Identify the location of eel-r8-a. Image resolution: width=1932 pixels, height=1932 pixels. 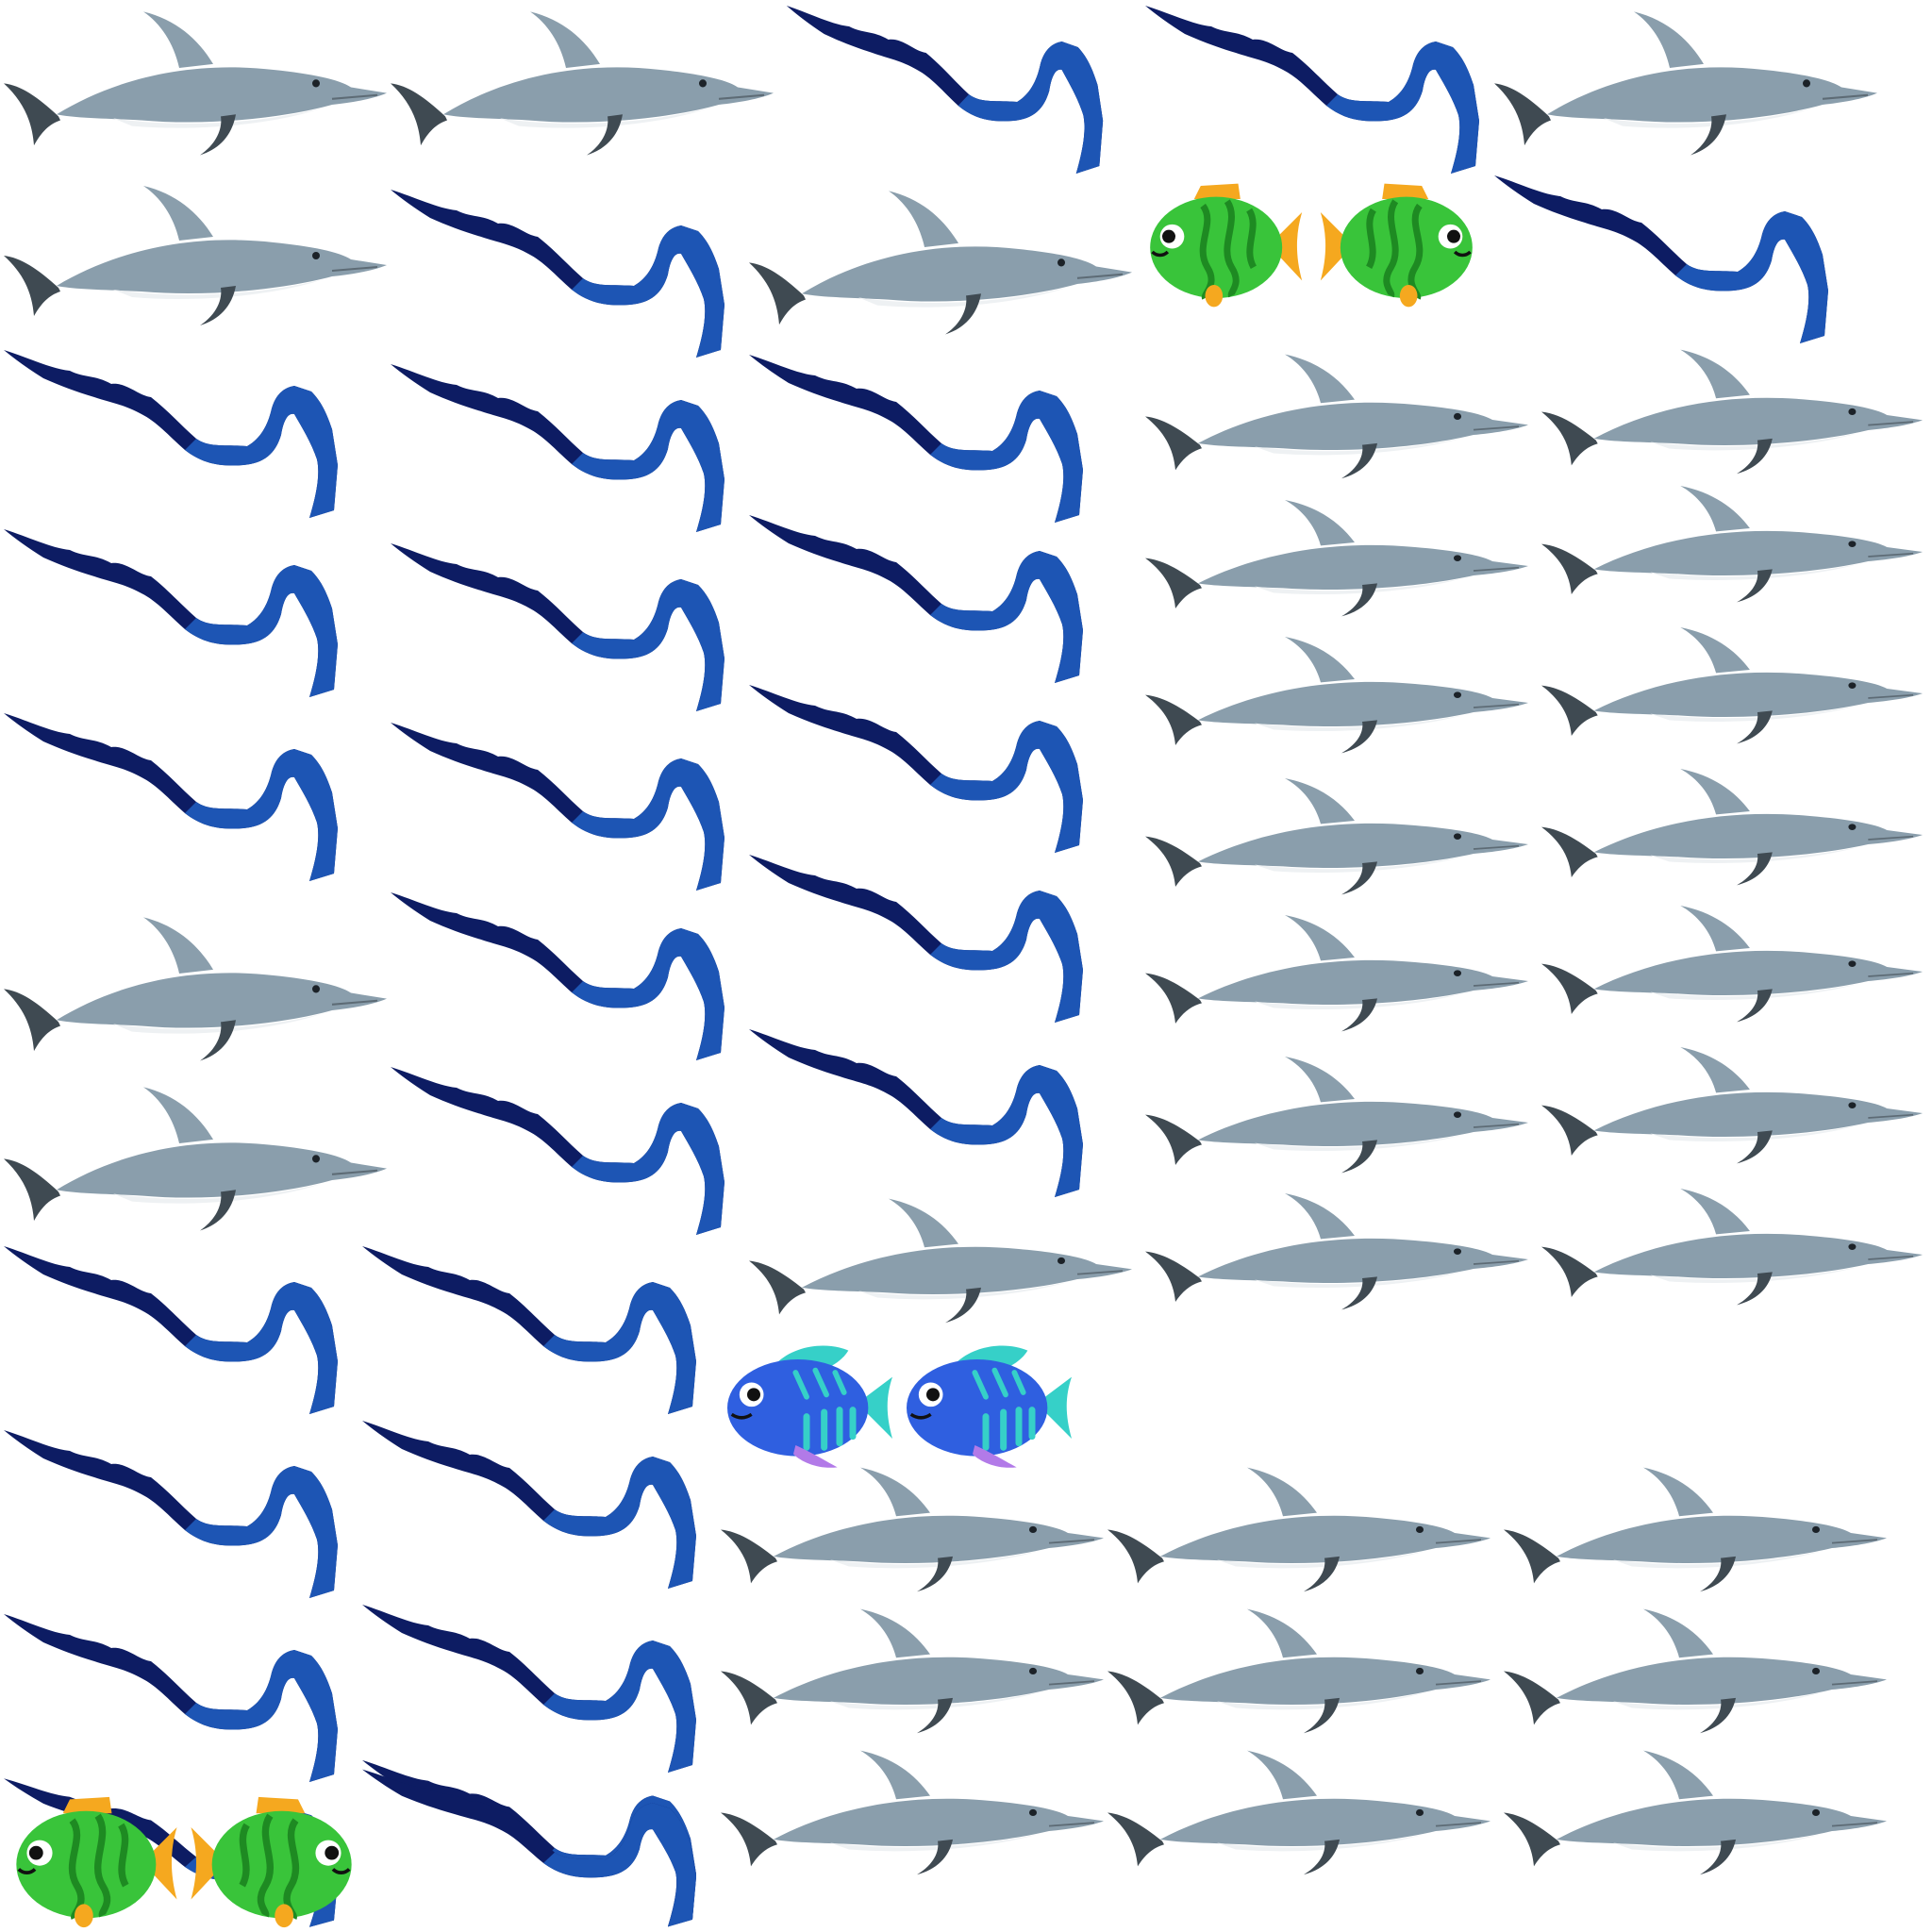
(179, 1331).